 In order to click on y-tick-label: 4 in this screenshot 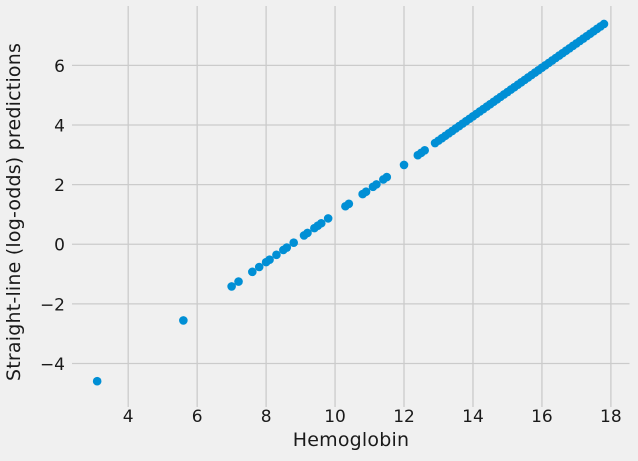, I will do `click(59, 126)`.